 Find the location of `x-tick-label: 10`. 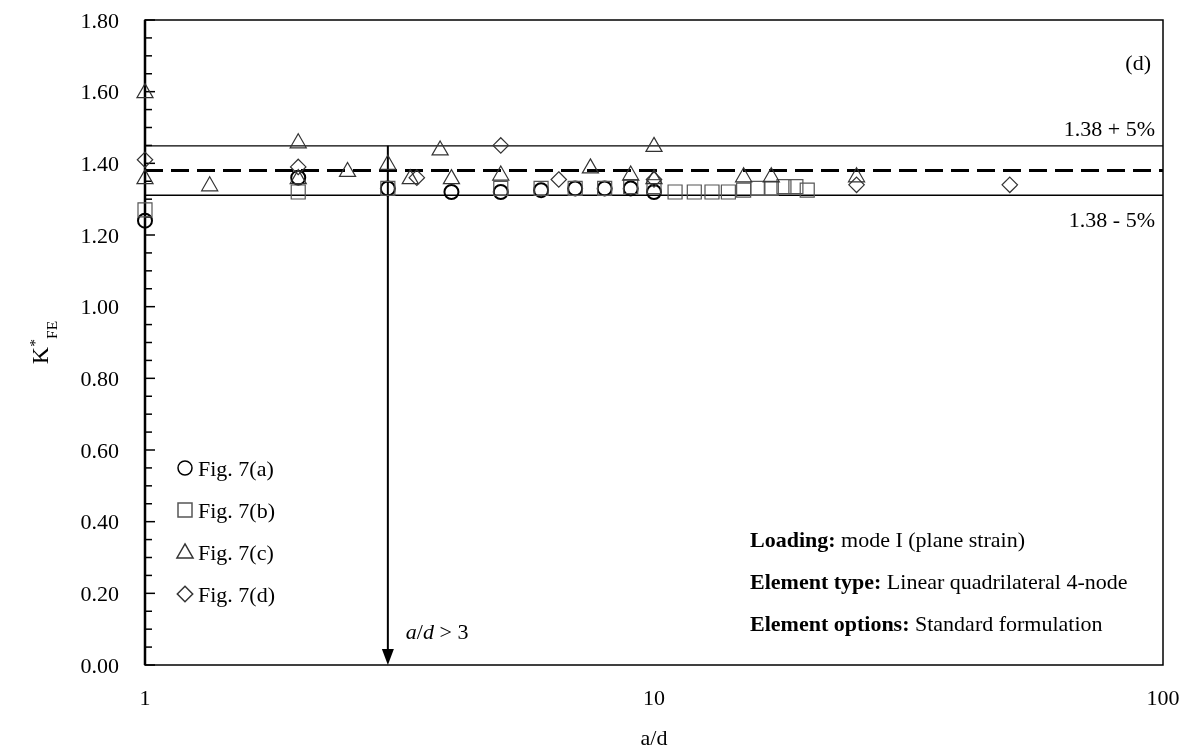

x-tick-label: 10 is located at coordinates (654, 697).